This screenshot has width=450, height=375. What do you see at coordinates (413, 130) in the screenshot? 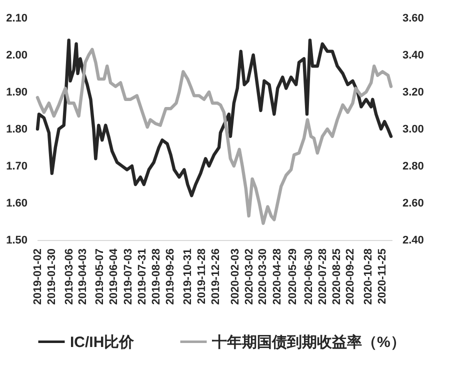
I see `y2-tick-label: 3.00` at bounding box center [413, 130].